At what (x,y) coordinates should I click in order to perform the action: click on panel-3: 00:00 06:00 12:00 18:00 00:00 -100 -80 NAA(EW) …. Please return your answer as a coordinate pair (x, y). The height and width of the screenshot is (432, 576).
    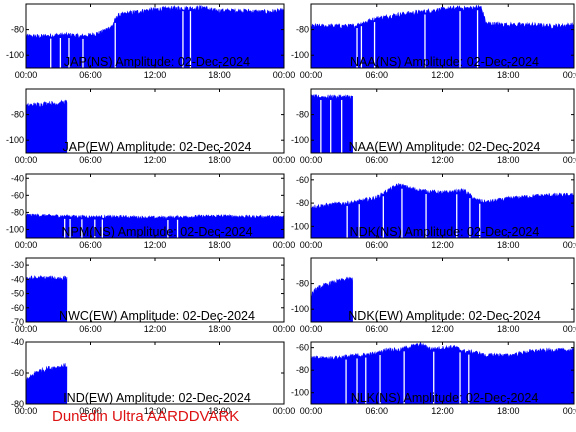
    Looking at the image, I should click on (433, 126).